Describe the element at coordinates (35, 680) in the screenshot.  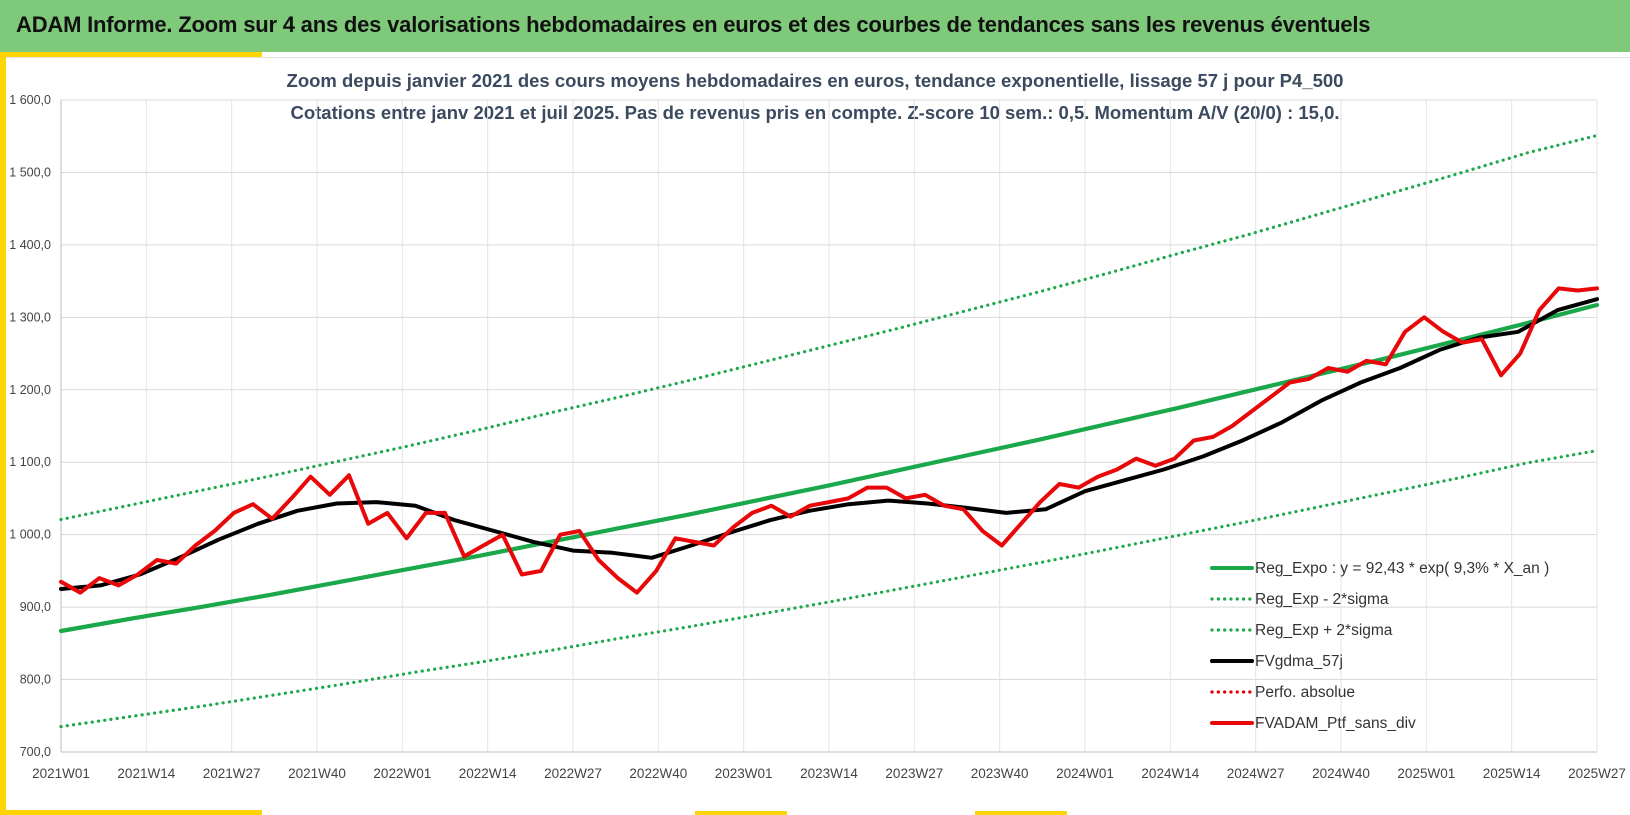
I see `y-tick-label: 800,0` at that location.